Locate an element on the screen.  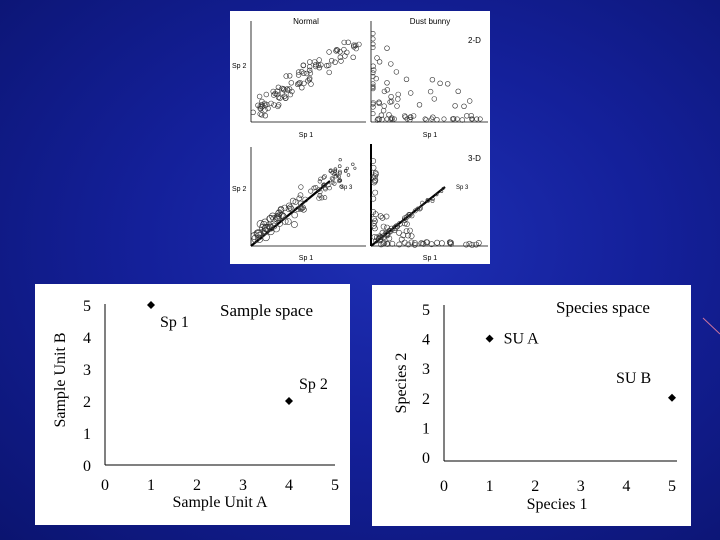
data-points: Sp 1 Sp 2 is located at coordinates (237, 353).